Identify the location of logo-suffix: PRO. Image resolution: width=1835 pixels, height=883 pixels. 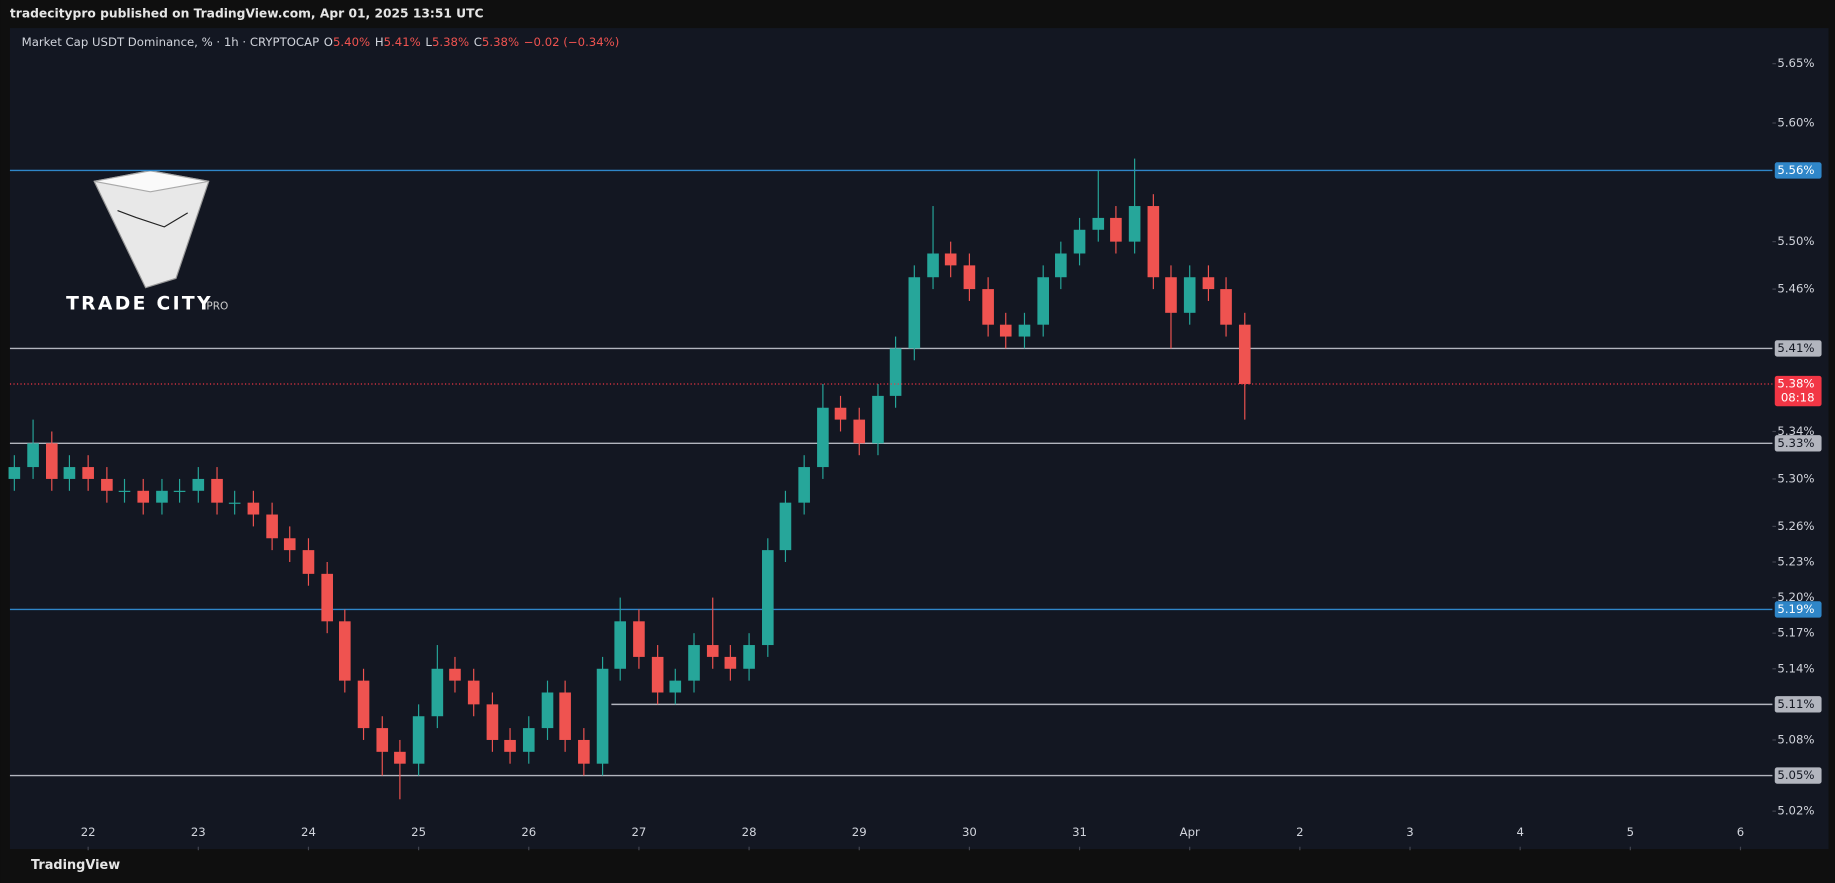
(217, 306).